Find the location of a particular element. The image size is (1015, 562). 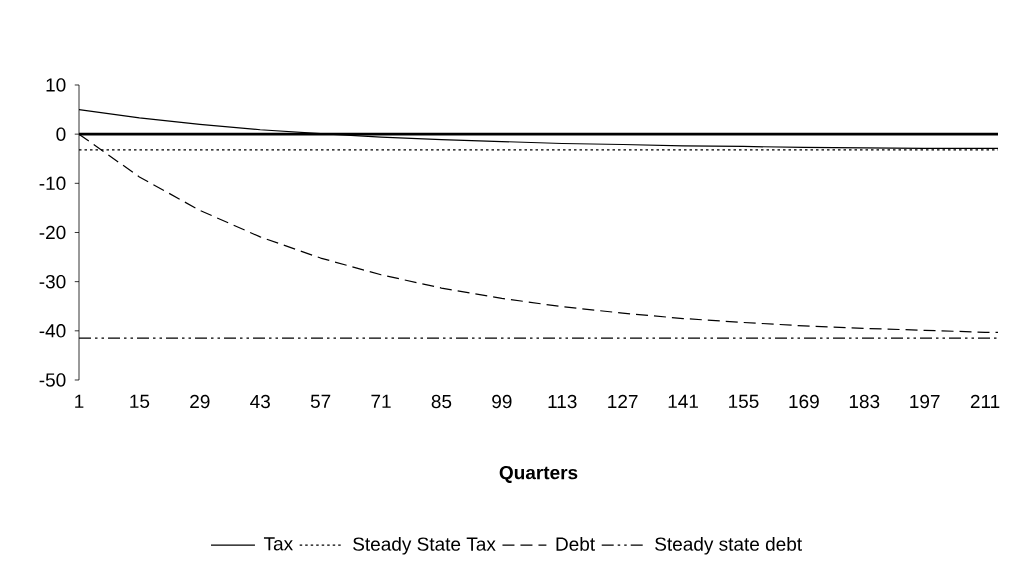

y-tick-label: -40 is located at coordinates (52, 331).